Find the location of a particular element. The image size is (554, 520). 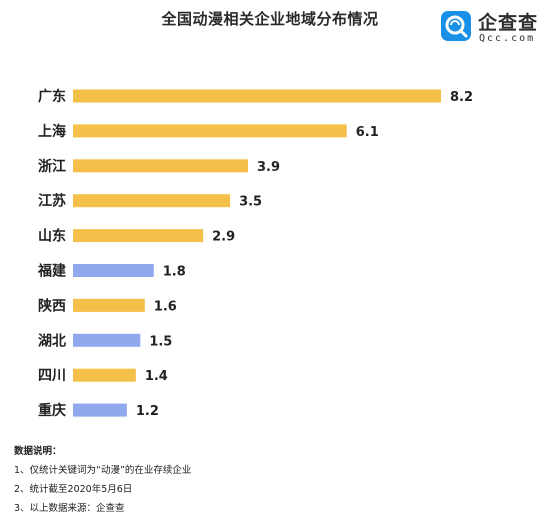

value-label: 2.9 is located at coordinates (223, 237).